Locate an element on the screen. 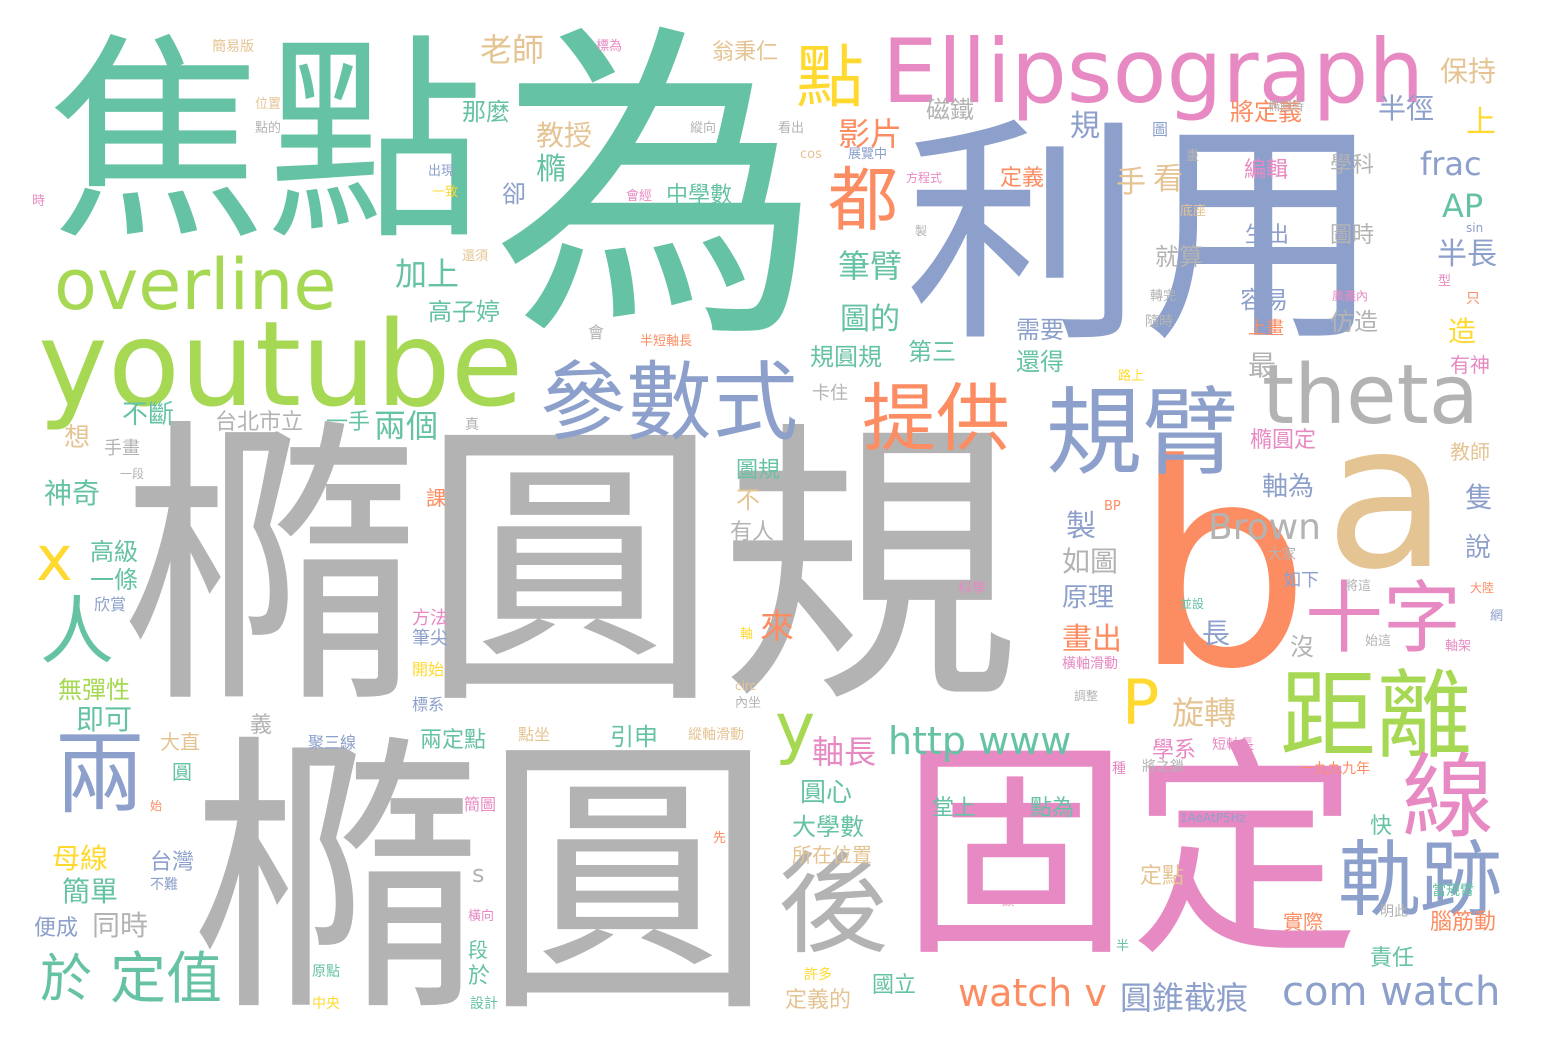 This screenshot has height=1052, width=1548. word-zhanlanzhong: 展覽中 is located at coordinates (868, 154).